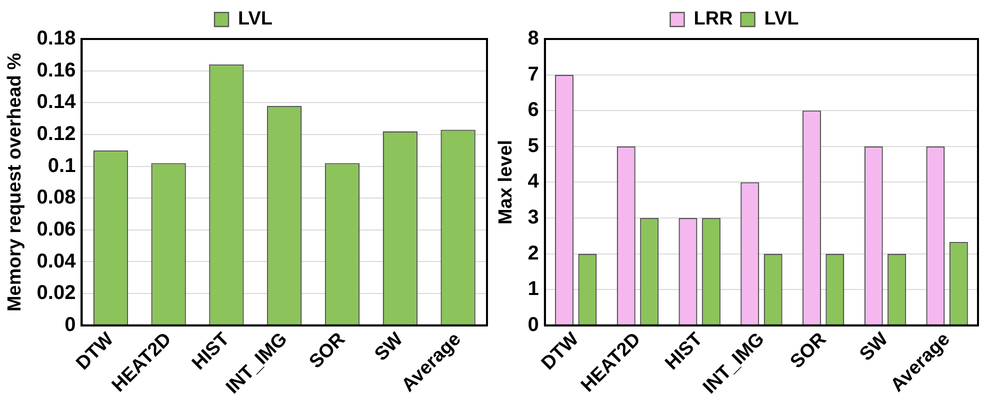 The image size is (983, 402). What do you see at coordinates (533, 39) in the screenshot?
I see `y-tick-label: 8` at bounding box center [533, 39].